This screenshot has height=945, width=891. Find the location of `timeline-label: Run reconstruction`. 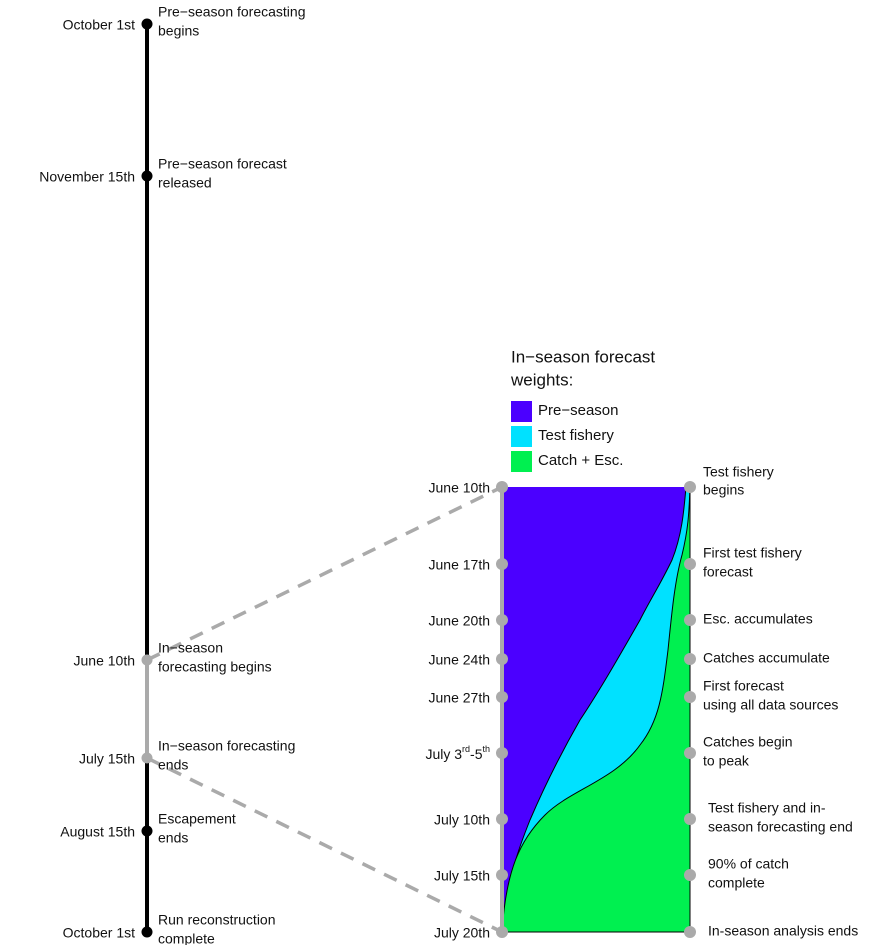

timeline-label: Run reconstruction is located at coordinates (217, 920).